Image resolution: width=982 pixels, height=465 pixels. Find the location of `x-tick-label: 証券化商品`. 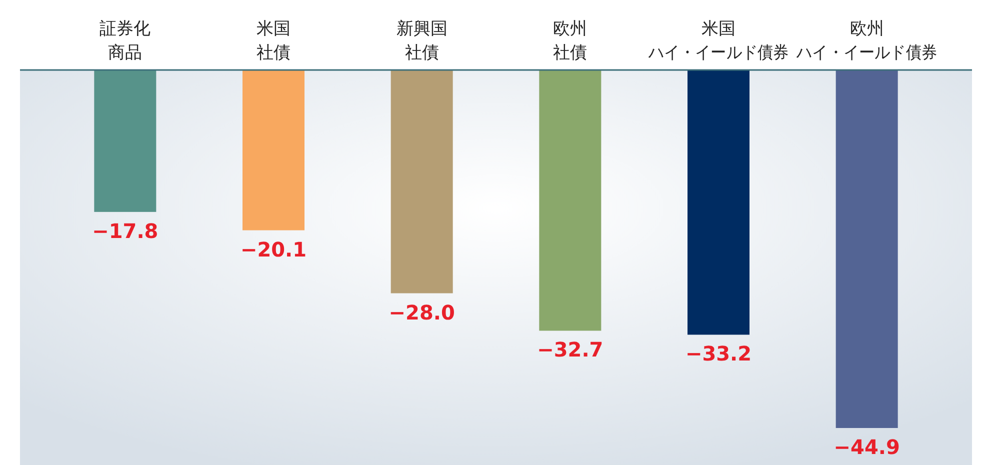

x-tick-label: 証券化商品 is located at coordinates (125, 41).